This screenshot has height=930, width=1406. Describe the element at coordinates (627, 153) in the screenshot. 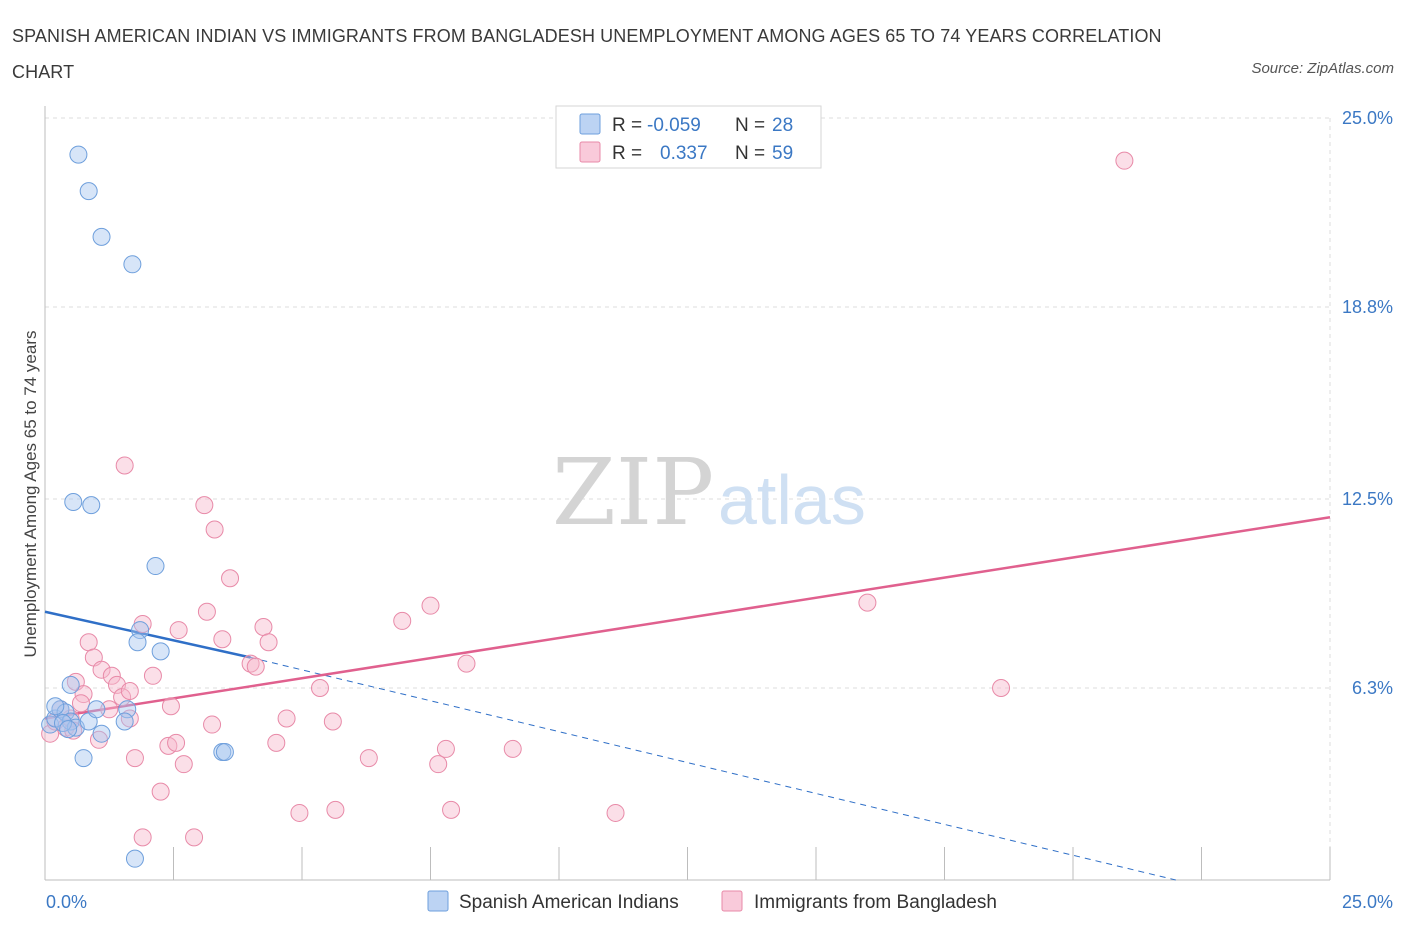

I see `stats-r-label-2: R =` at that location.